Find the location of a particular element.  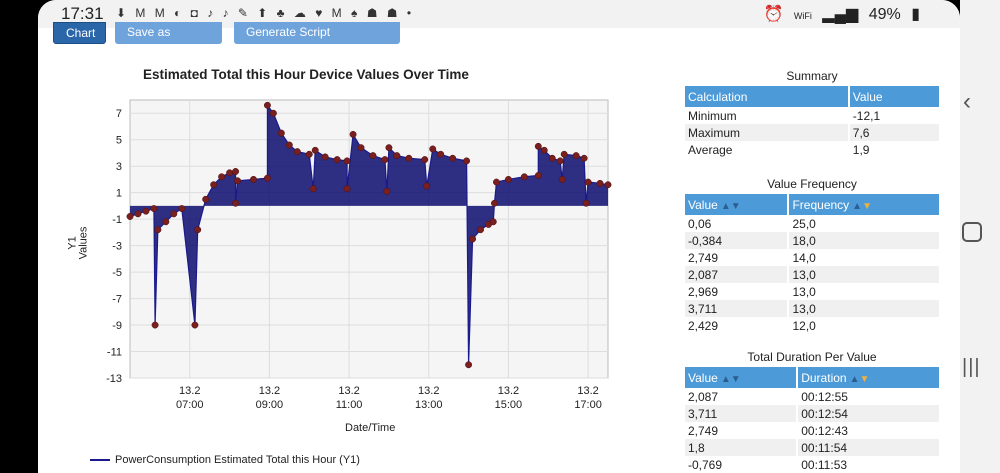

signal-icon: ▂▄▆ is located at coordinates (840, 14).